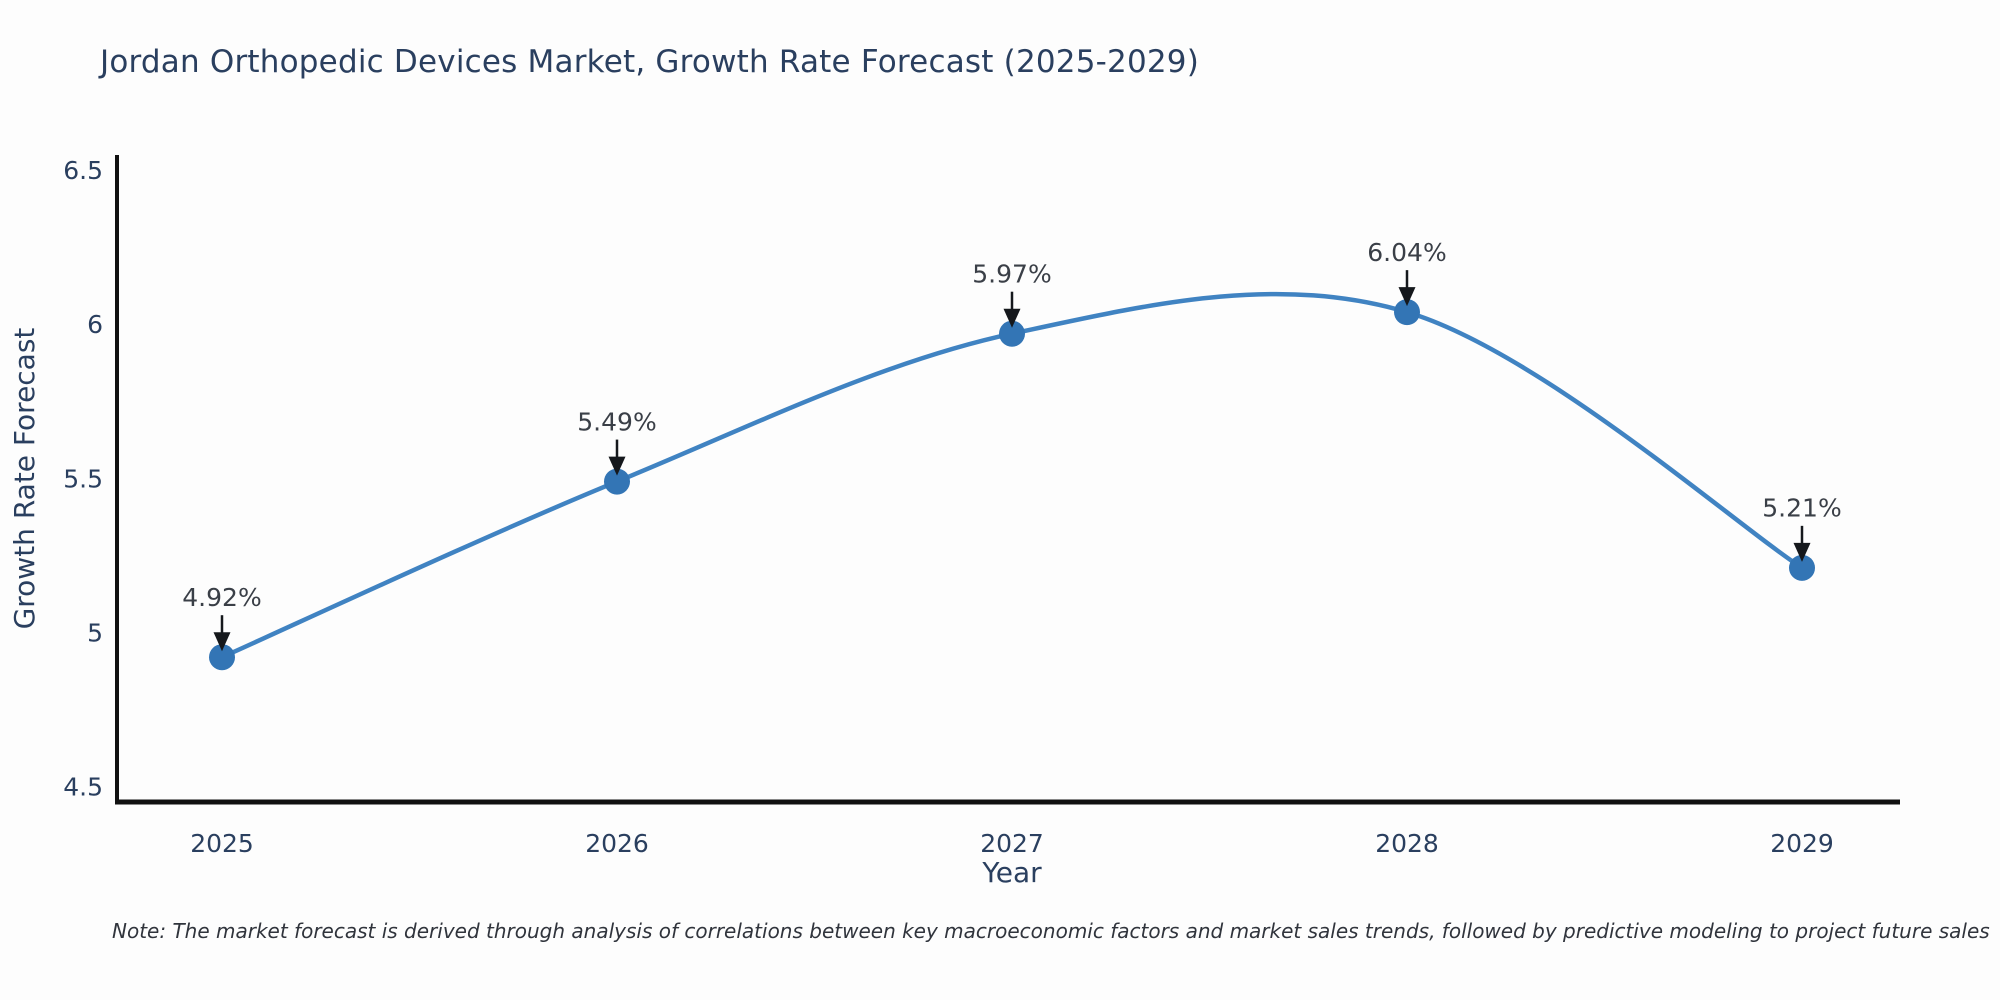  What do you see at coordinates (1407, 843) in the screenshot?
I see `x-tick-label: 2028` at bounding box center [1407, 843].